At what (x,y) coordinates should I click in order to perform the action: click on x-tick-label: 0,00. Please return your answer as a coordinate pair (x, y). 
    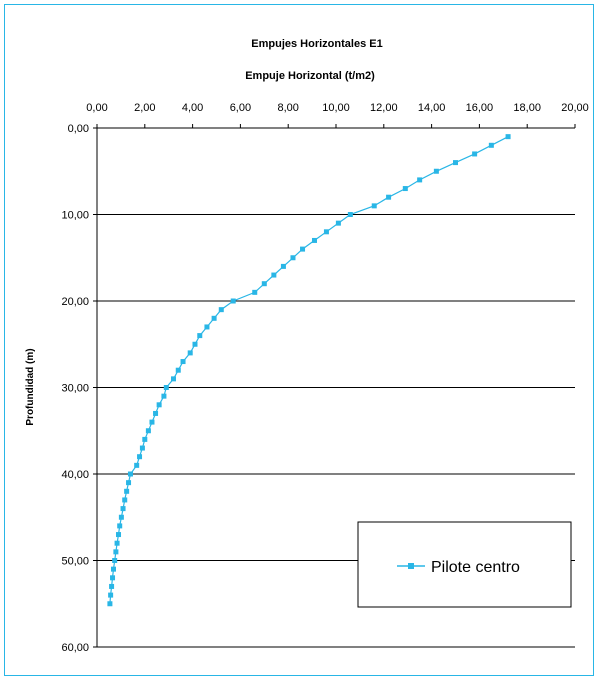
    Looking at the image, I should click on (96, 108).